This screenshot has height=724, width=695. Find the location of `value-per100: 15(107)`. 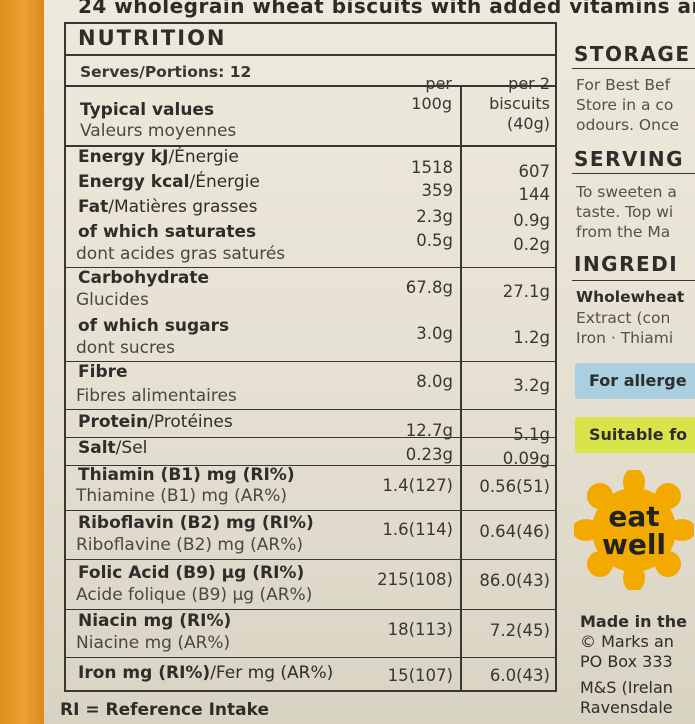

value-per100: 15(107) is located at coordinates (420, 675).